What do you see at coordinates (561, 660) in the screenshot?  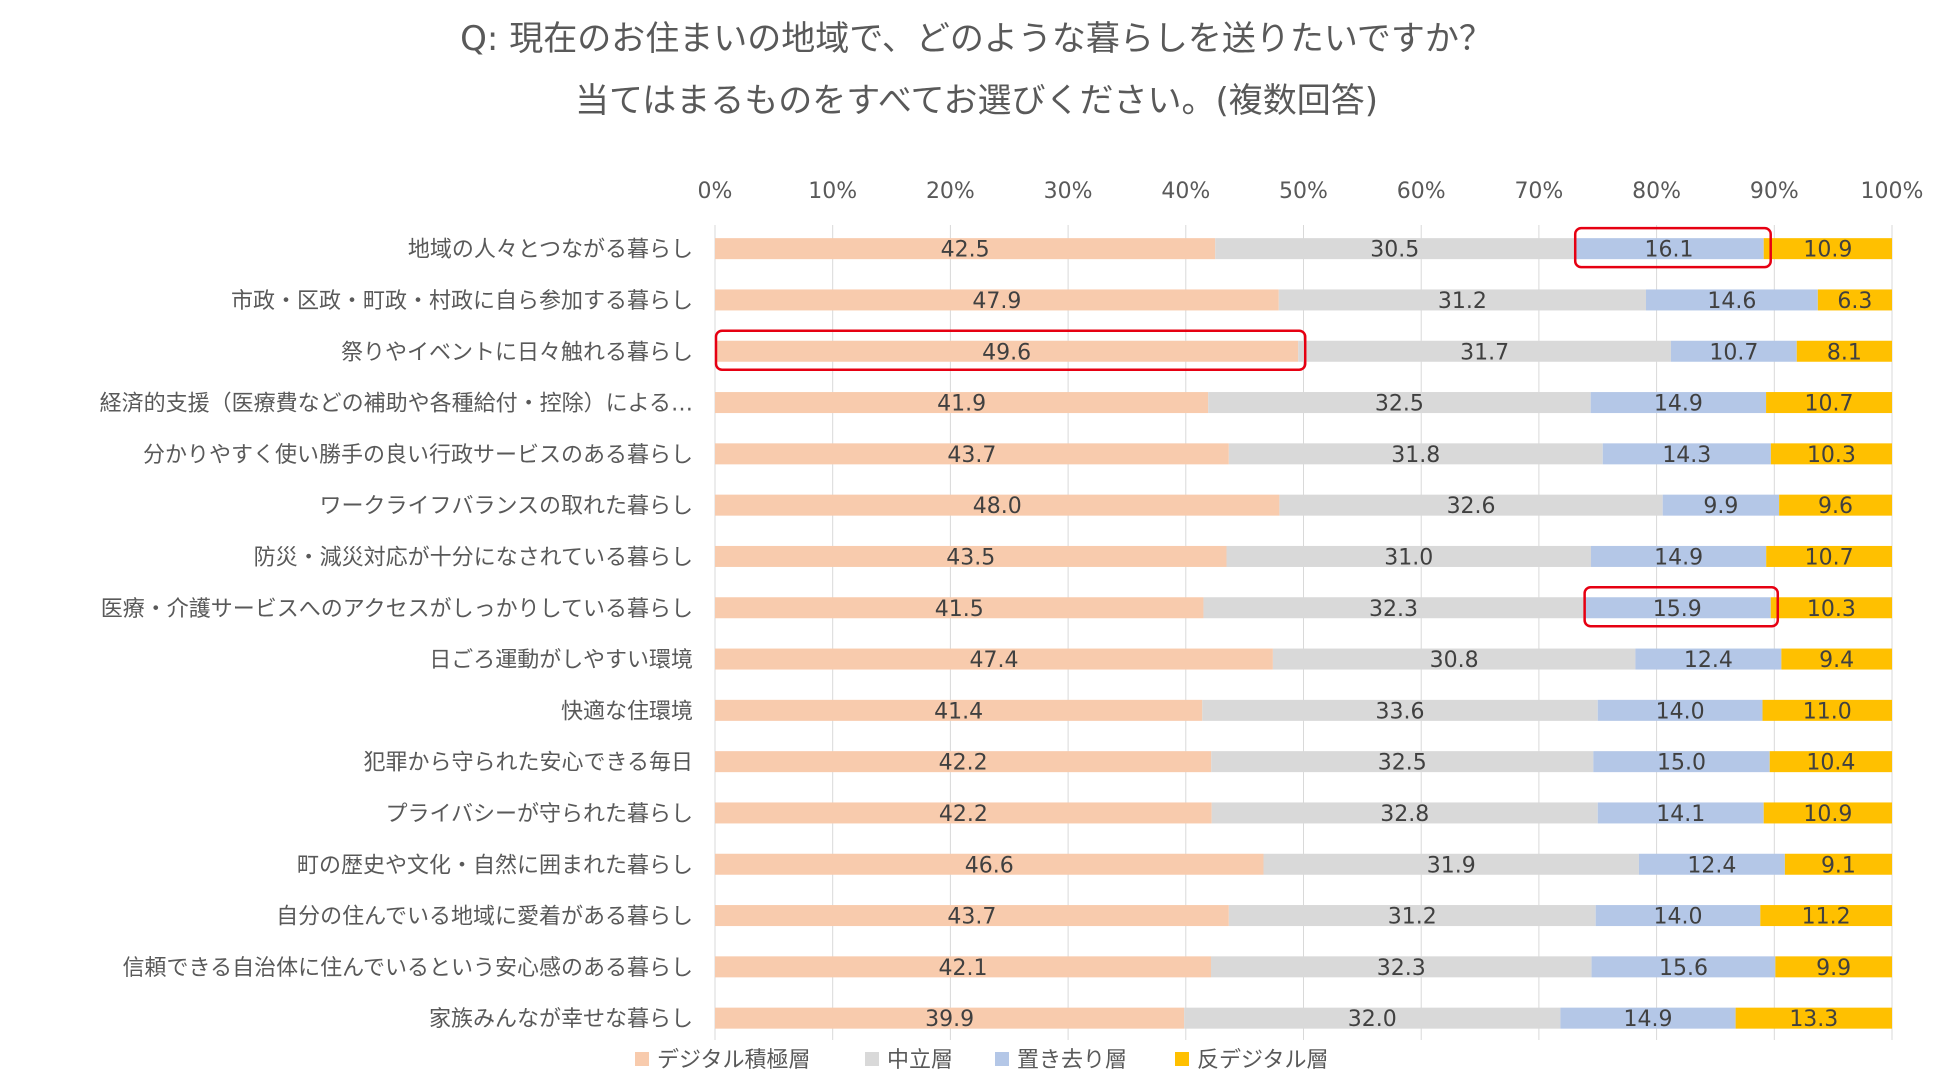 I see `category-label: 日ごろ運動がしやすい環境` at bounding box center [561, 660].